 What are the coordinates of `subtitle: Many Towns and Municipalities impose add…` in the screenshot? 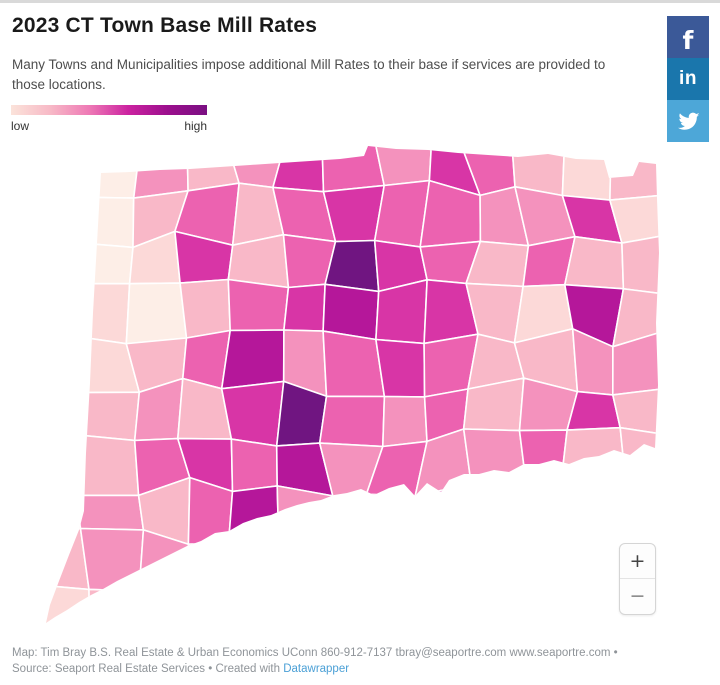 It's located at (309, 74).